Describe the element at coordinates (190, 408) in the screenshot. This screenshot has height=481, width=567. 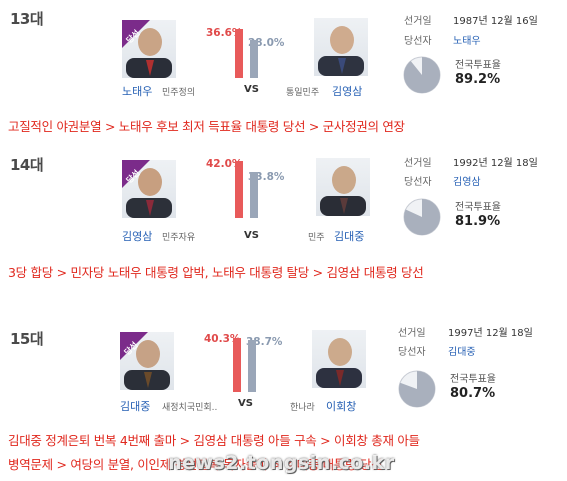
I see `winner-party: 새정치국민회..` at that location.